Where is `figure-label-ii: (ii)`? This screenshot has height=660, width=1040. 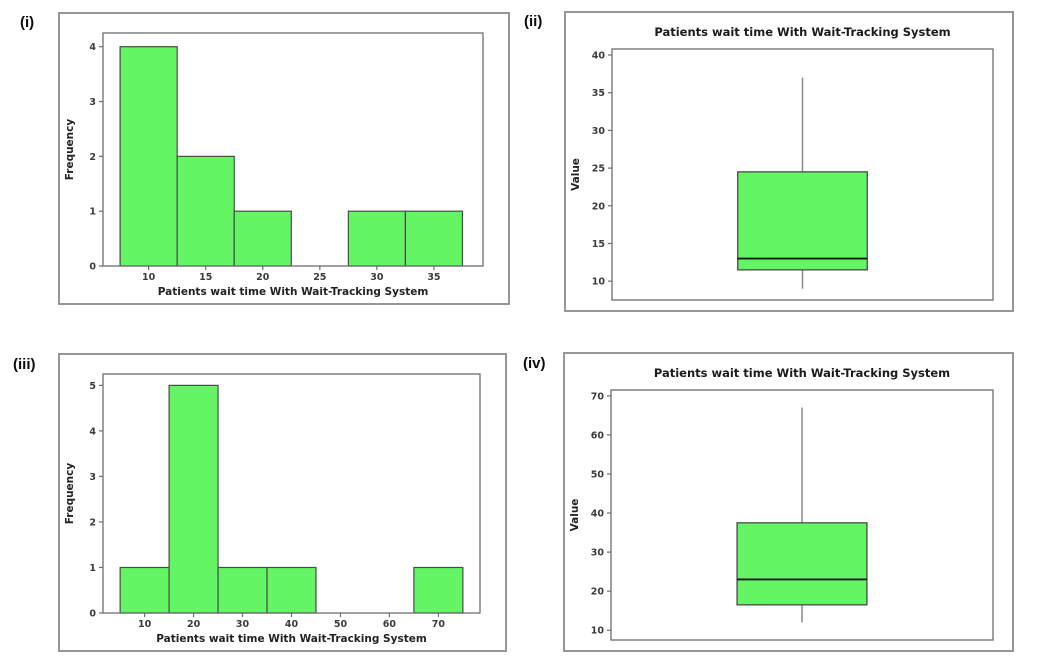
figure-label-ii: (ii) is located at coordinates (533, 21).